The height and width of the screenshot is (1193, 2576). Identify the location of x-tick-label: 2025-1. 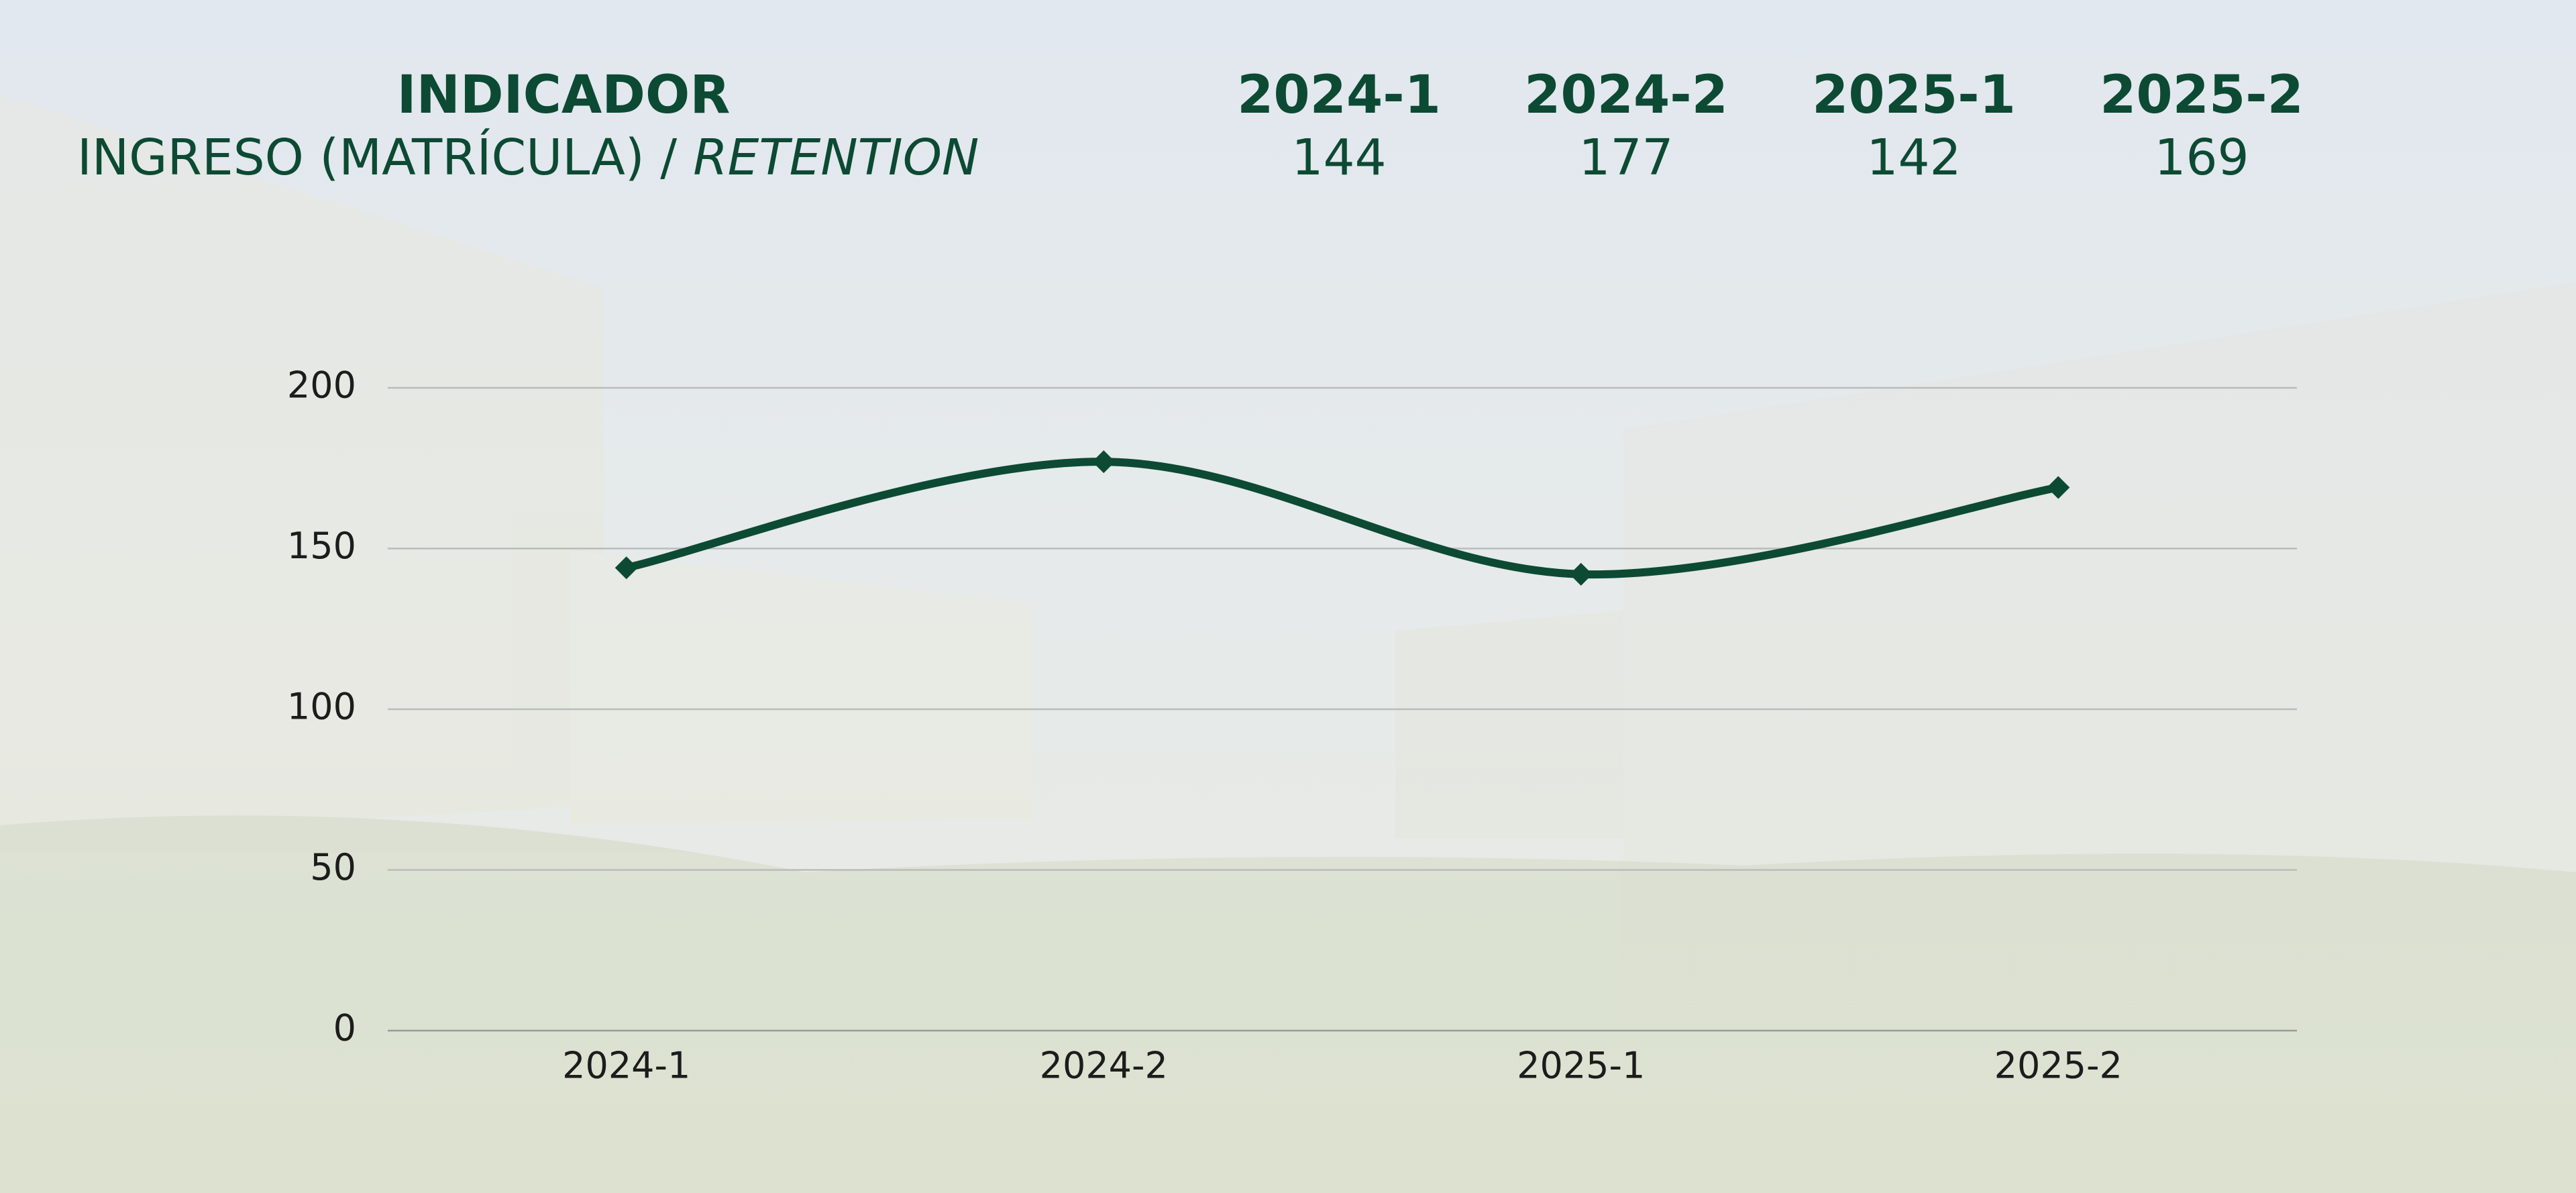
(1581, 1066).